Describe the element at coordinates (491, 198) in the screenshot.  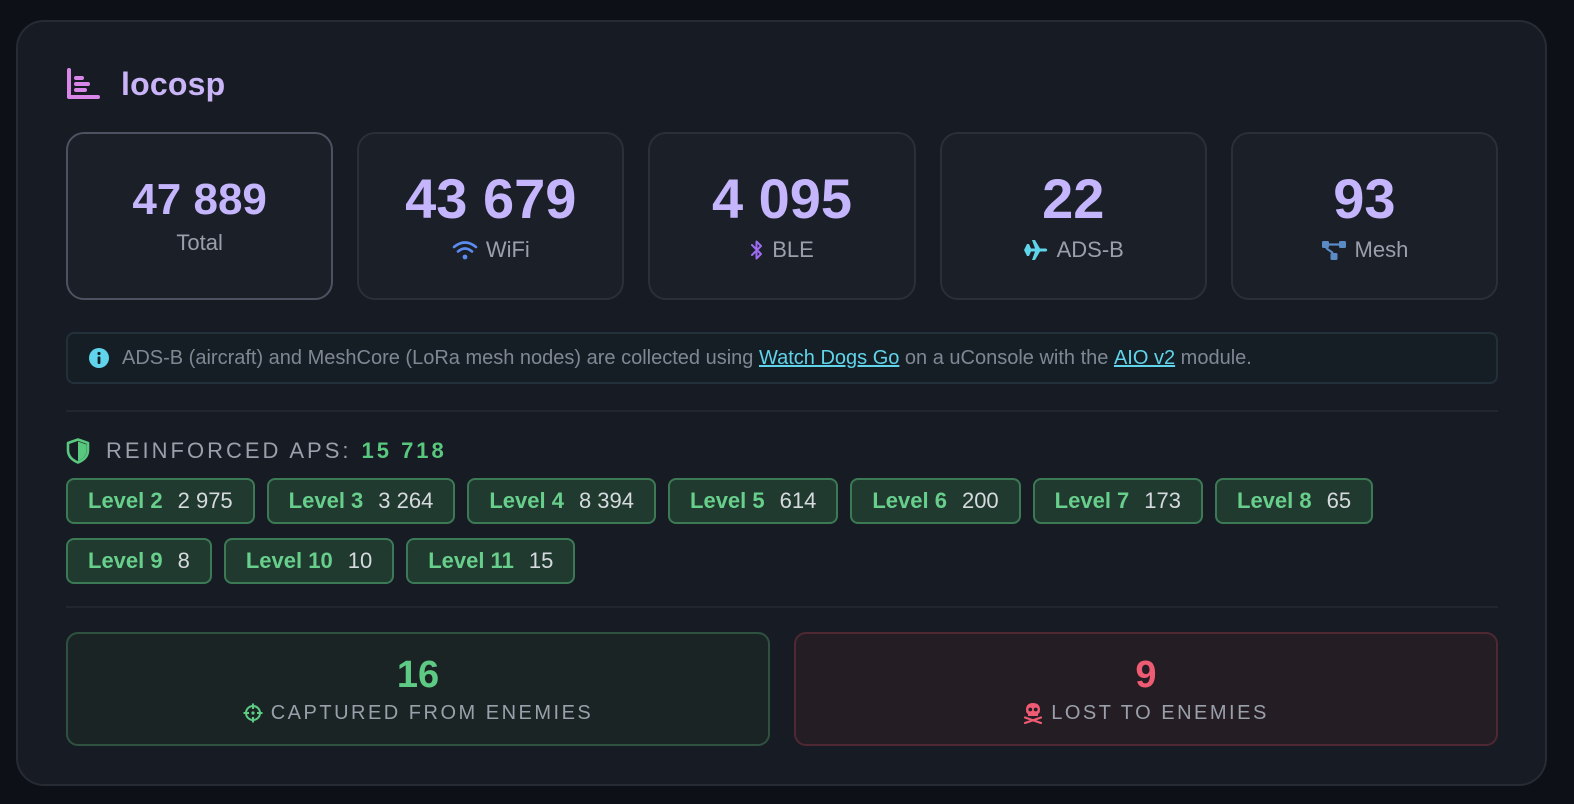
I see `stat-wifi-value: 43 679` at that location.